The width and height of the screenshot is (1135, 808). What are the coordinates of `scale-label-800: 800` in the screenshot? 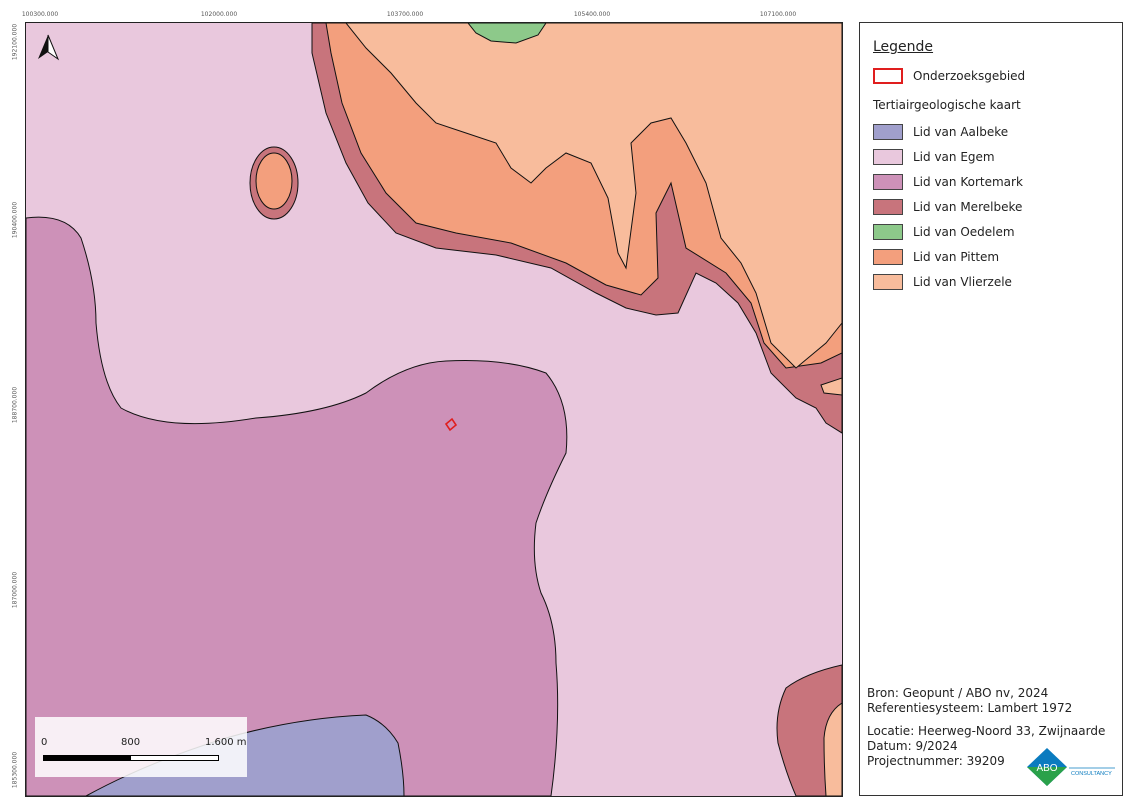 It's located at (131, 742).